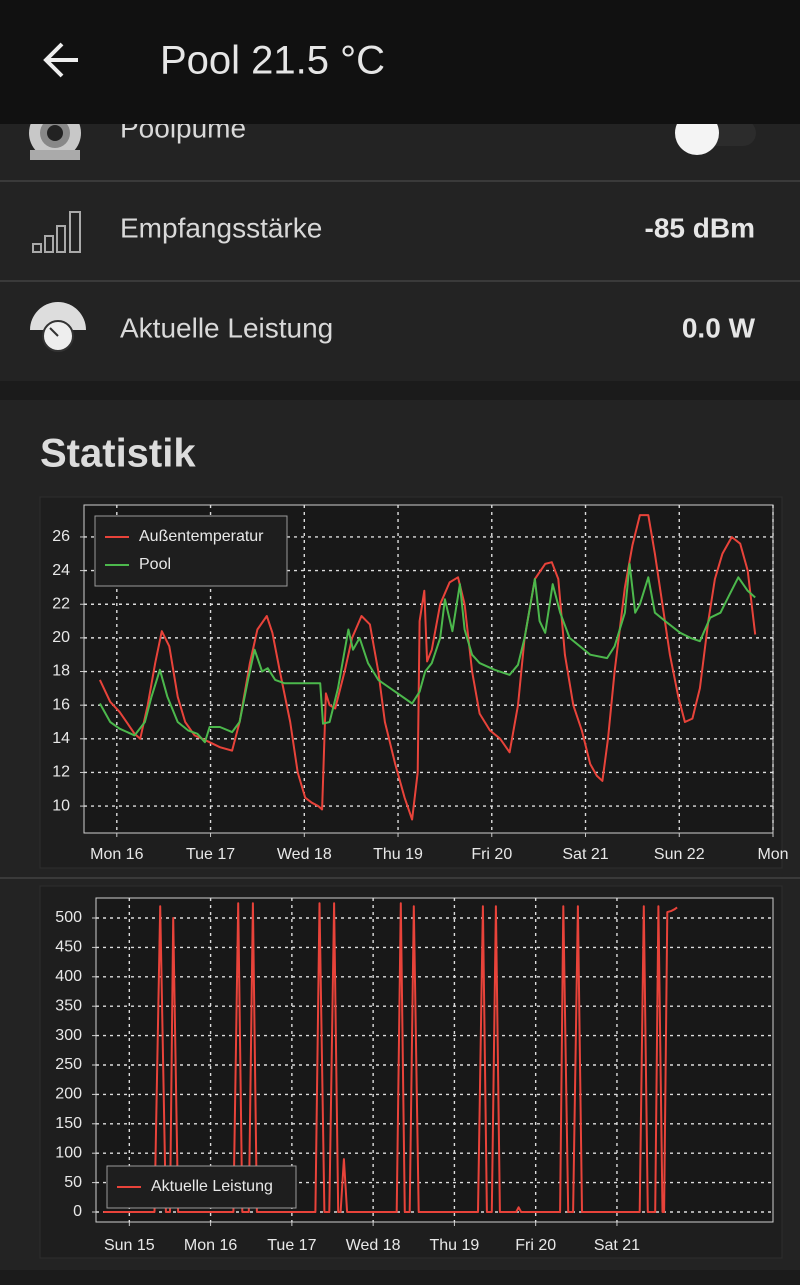 The height and width of the screenshot is (1285, 800). I want to click on legend-box, so click(191, 551).